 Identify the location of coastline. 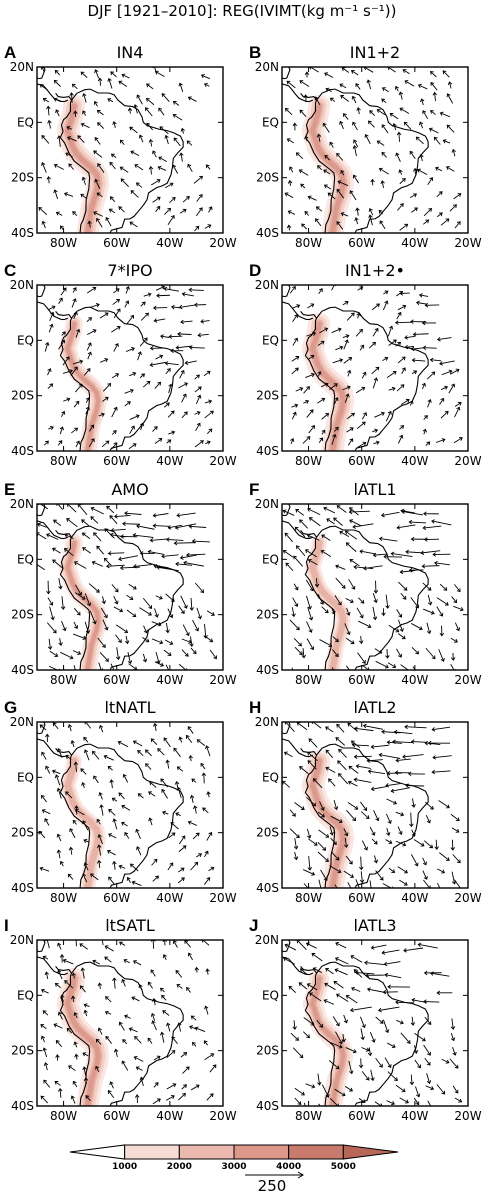
(41, 946).